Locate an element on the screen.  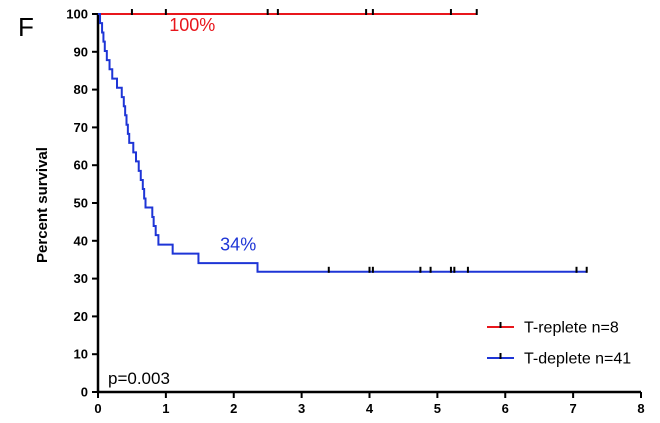
x-axis-ticks: 0 1 2 3 4 5 6 7 8 is located at coordinates (369, 404).